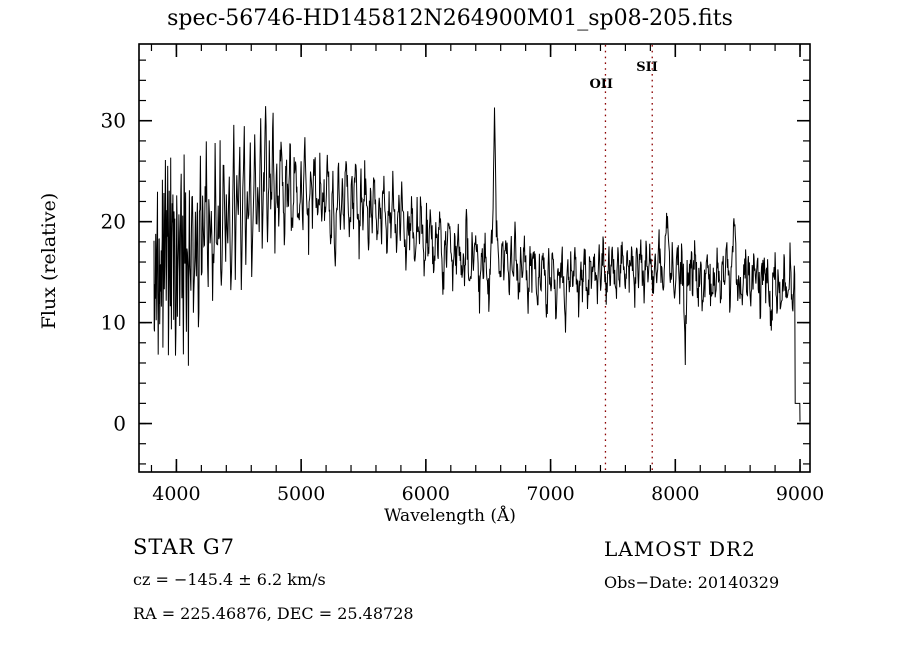 This screenshot has width=900, height=650. I want to click on x-tick-label: 7000, so click(550, 494).